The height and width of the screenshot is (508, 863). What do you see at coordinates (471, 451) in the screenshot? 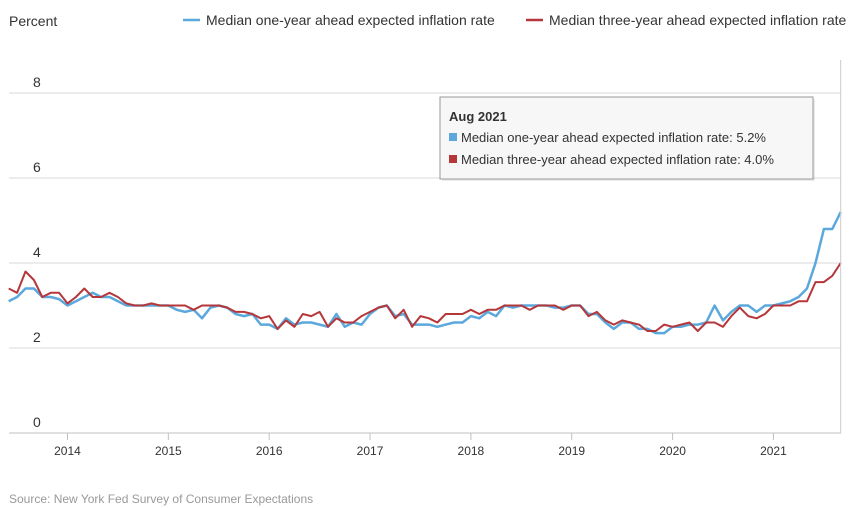
I see `x-tick-label: 2018` at bounding box center [471, 451].